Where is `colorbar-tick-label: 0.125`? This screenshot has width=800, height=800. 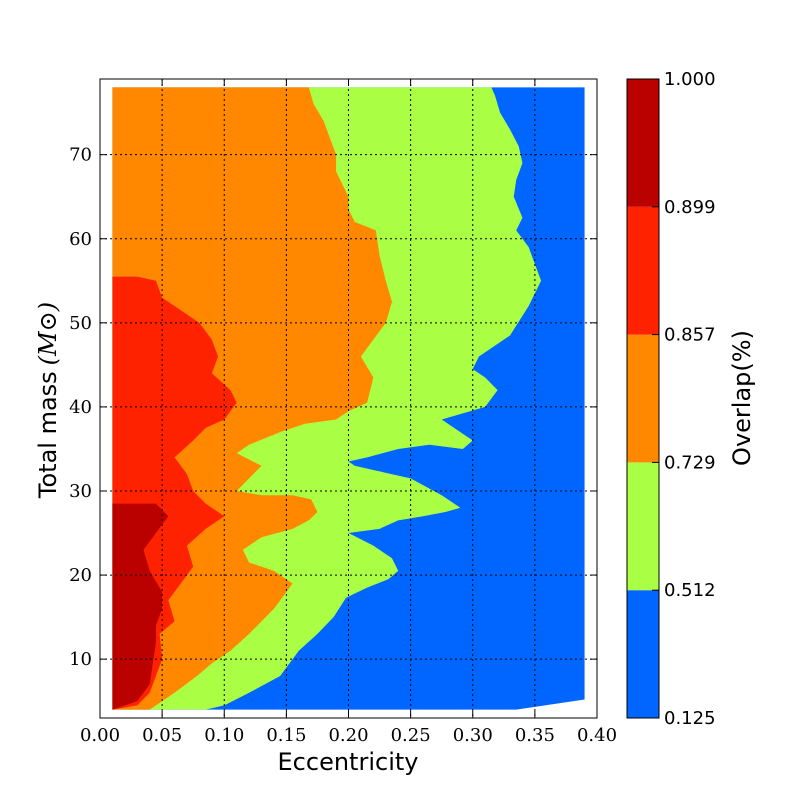
colorbar-tick-label: 0.125 is located at coordinates (690, 718).